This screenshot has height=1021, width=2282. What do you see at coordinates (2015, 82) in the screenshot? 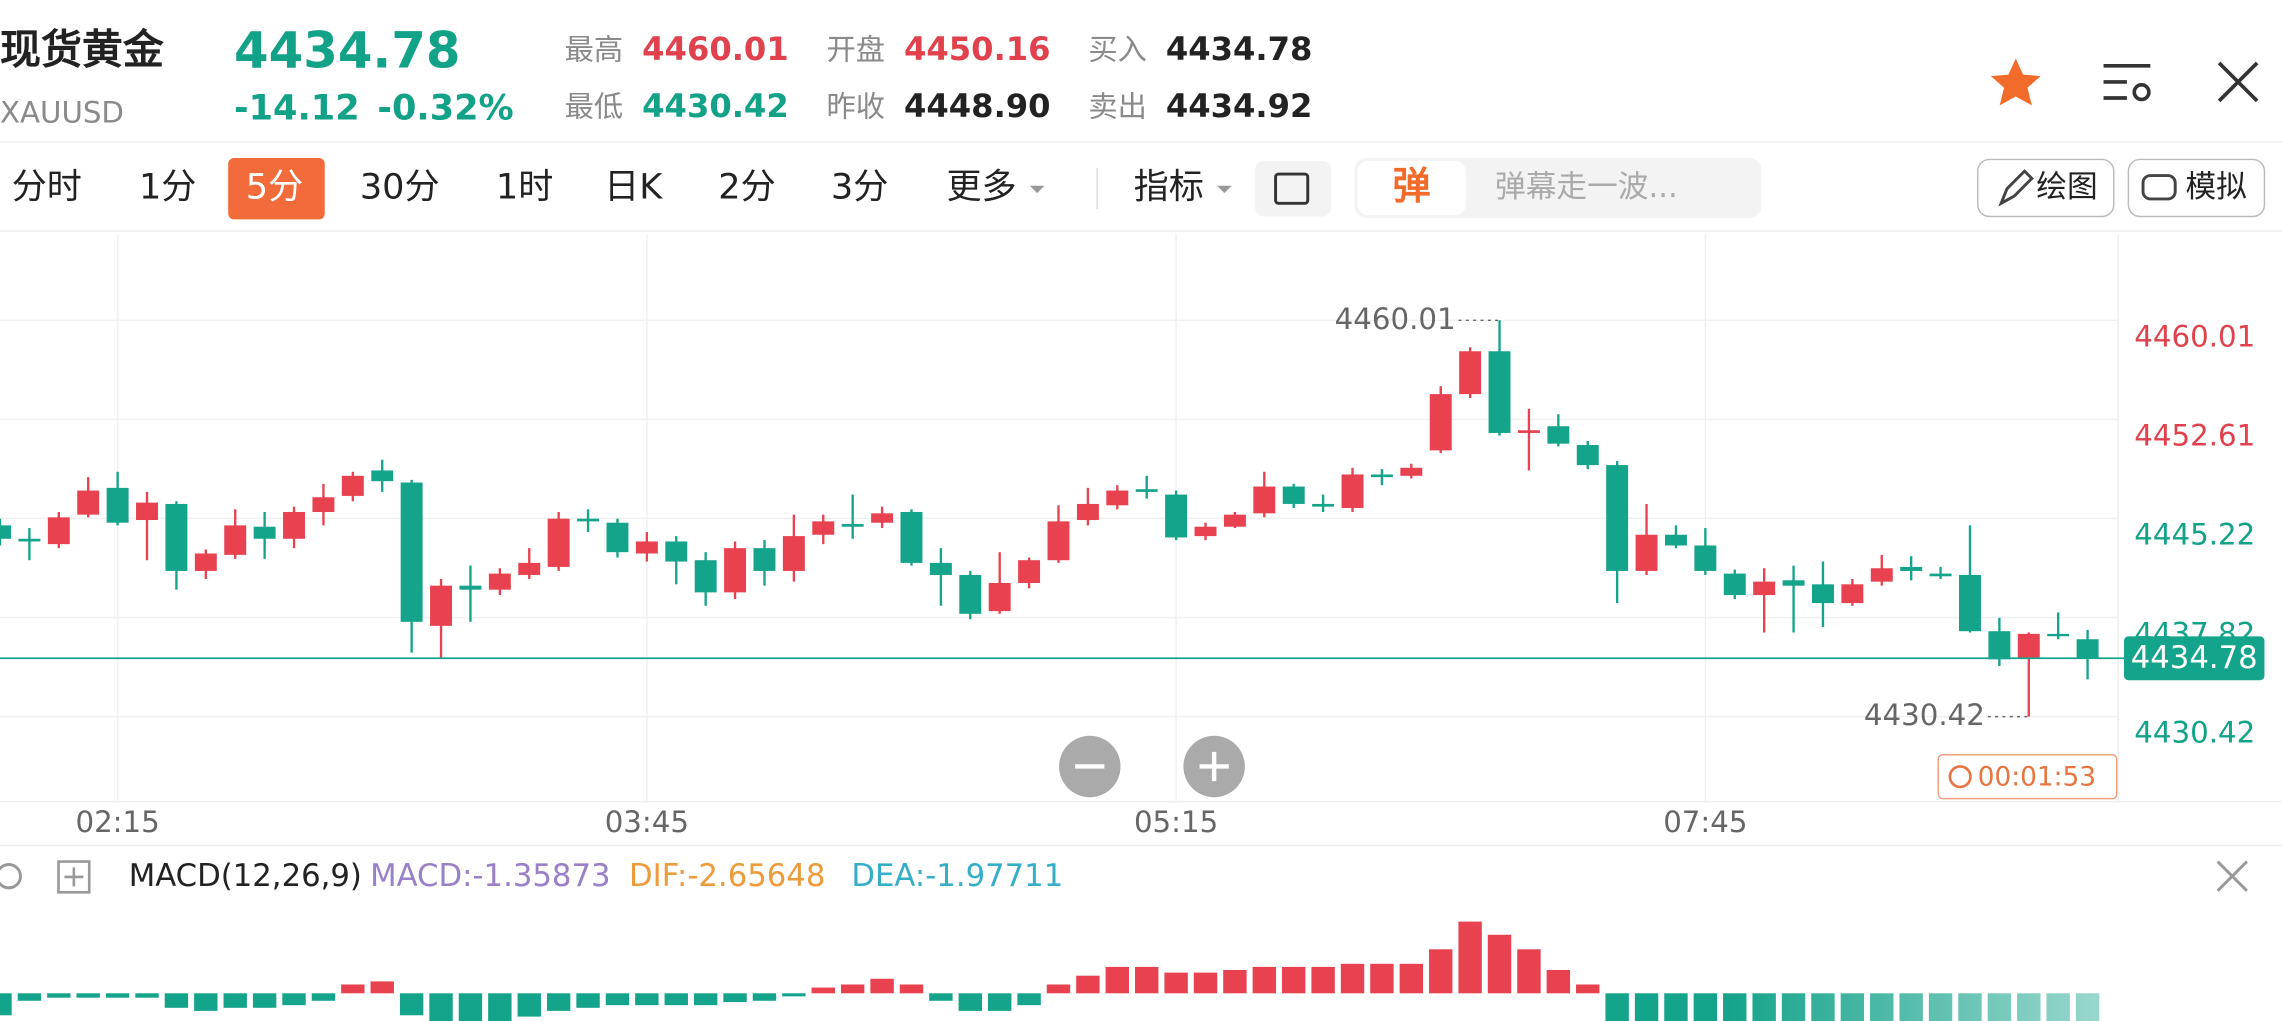
I see `favorite-icon` at bounding box center [2015, 82].